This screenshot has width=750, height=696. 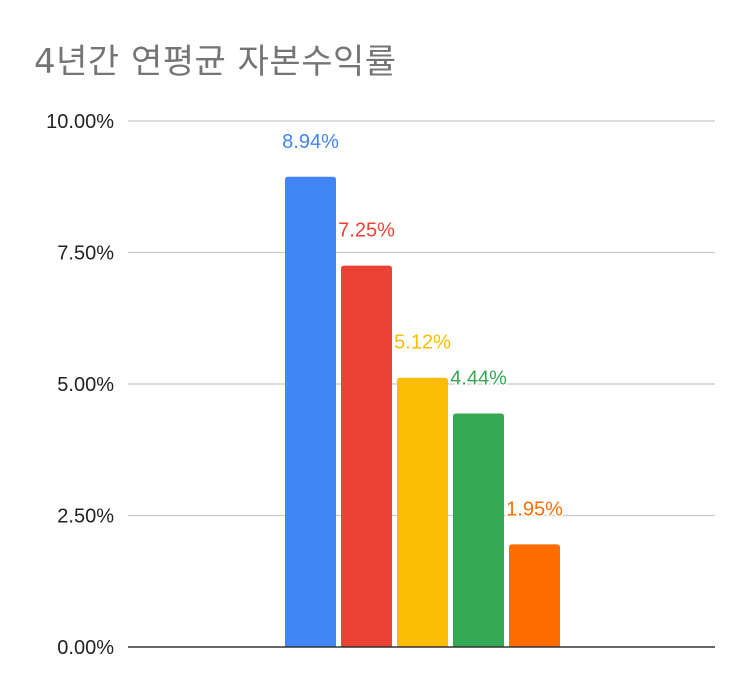 I want to click on bar-value-label-1: 8.94%, so click(x=310, y=142).